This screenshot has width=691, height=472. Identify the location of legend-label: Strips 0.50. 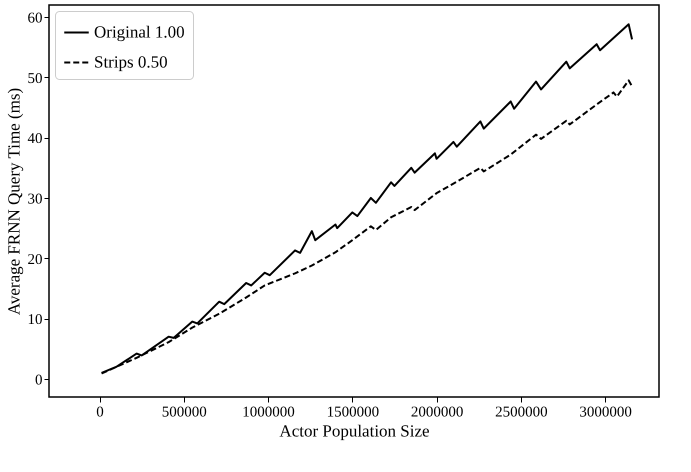
(131, 62).